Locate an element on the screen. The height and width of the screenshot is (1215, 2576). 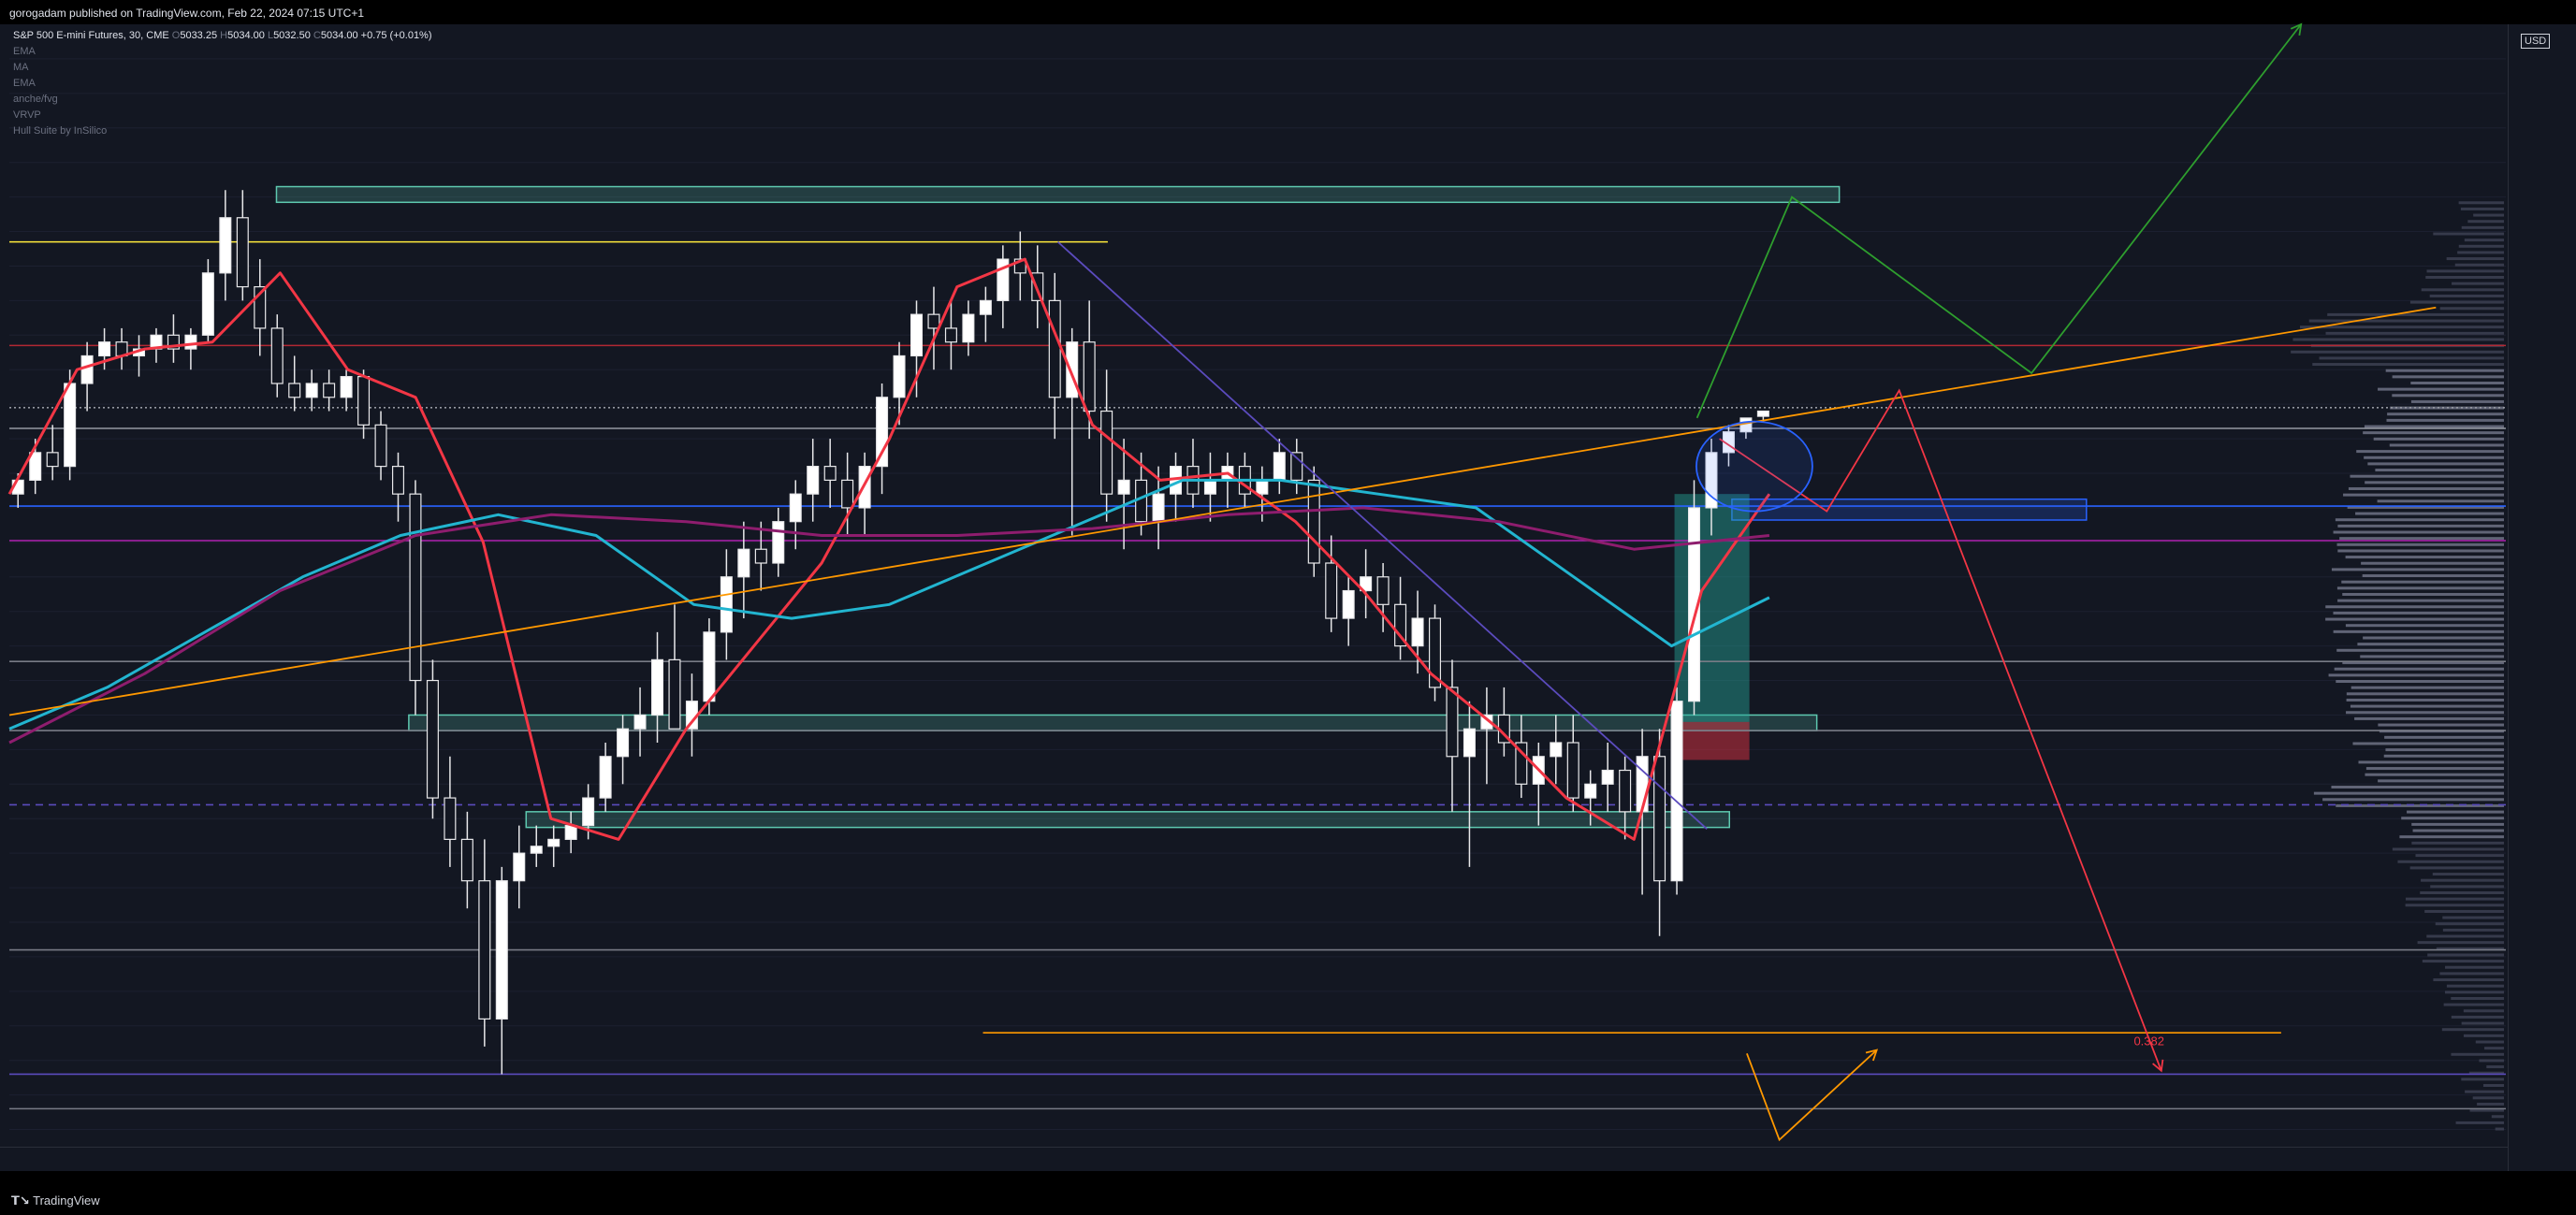
fib-level-label: 0.382 is located at coordinates (2148, 1041).